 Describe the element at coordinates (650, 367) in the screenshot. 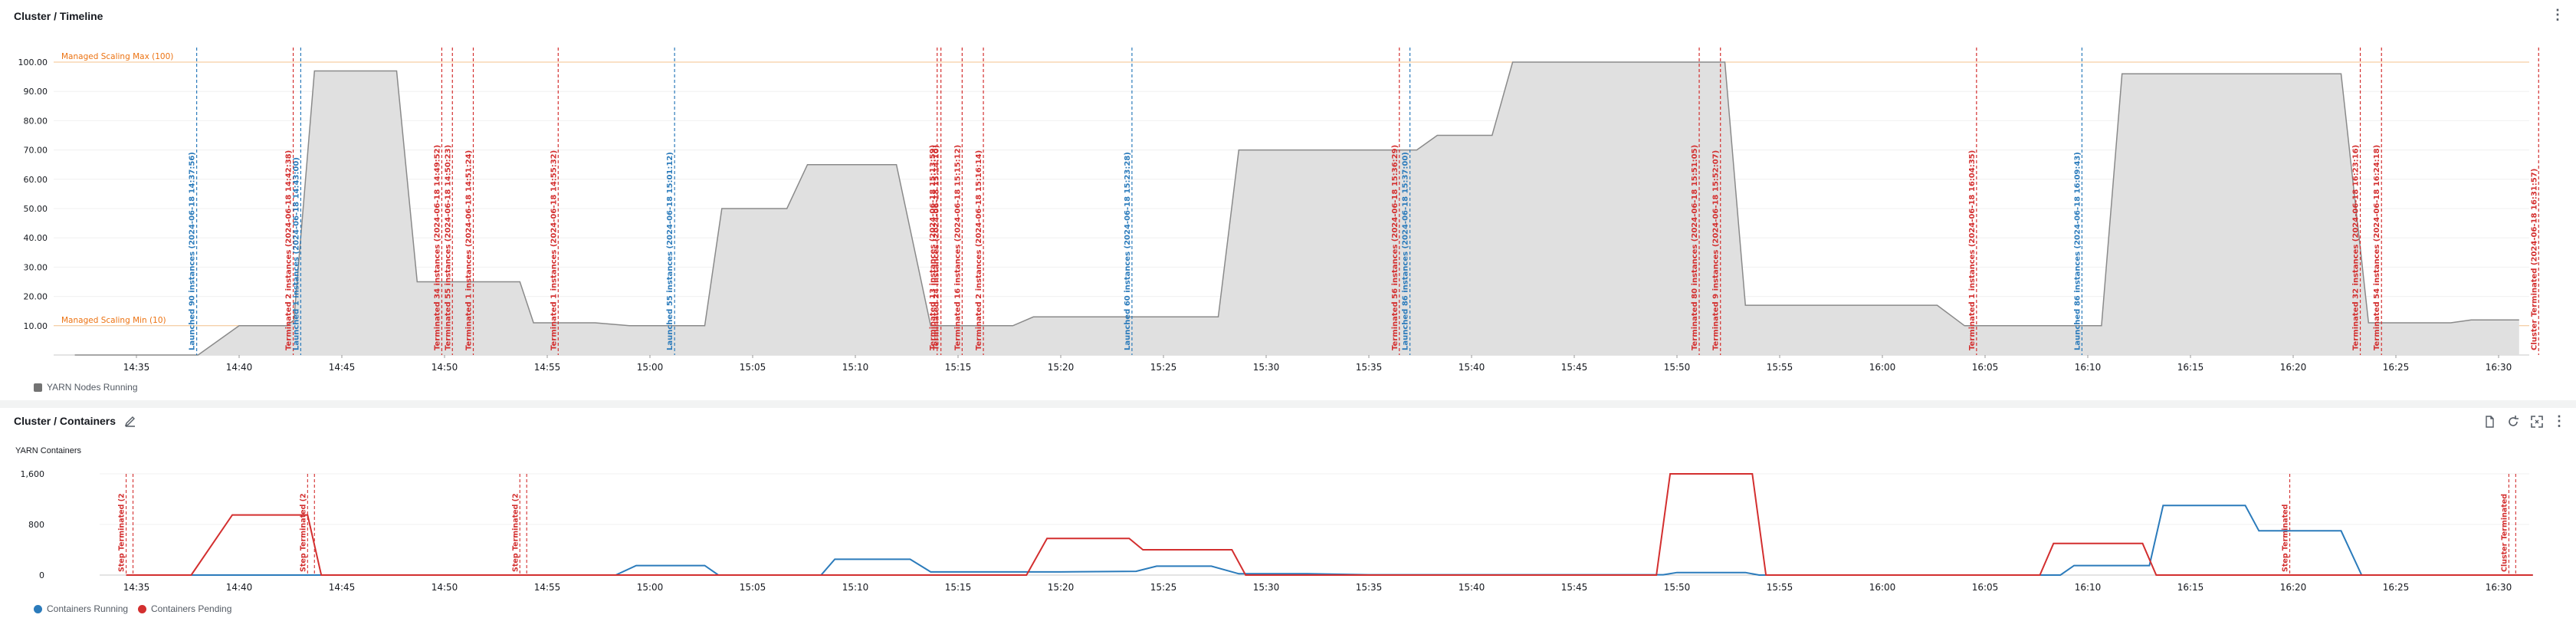

I see `timeline-x-tick-label: 15:00` at that location.